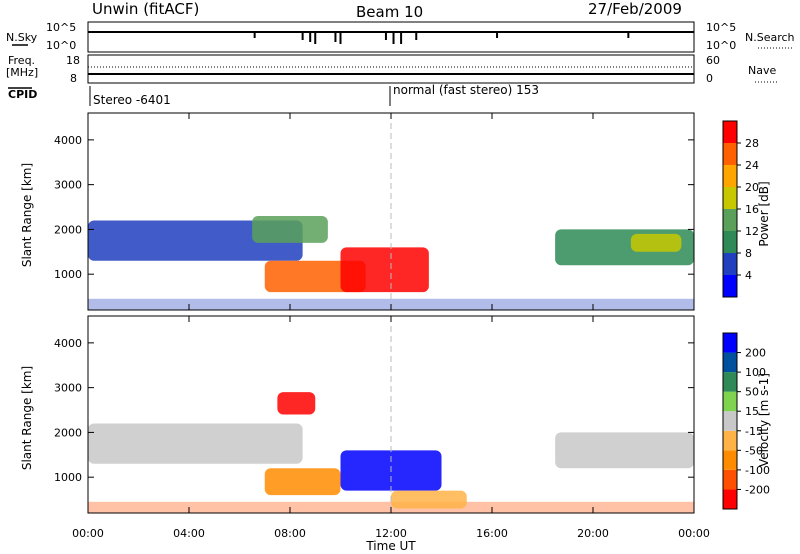 This screenshot has width=800, height=554. Describe the element at coordinates (400, 37) in the screenshot. I see `nsky-panel: N.Sky 10^5 10^0 10^5 10^0 N.Search` at that location.